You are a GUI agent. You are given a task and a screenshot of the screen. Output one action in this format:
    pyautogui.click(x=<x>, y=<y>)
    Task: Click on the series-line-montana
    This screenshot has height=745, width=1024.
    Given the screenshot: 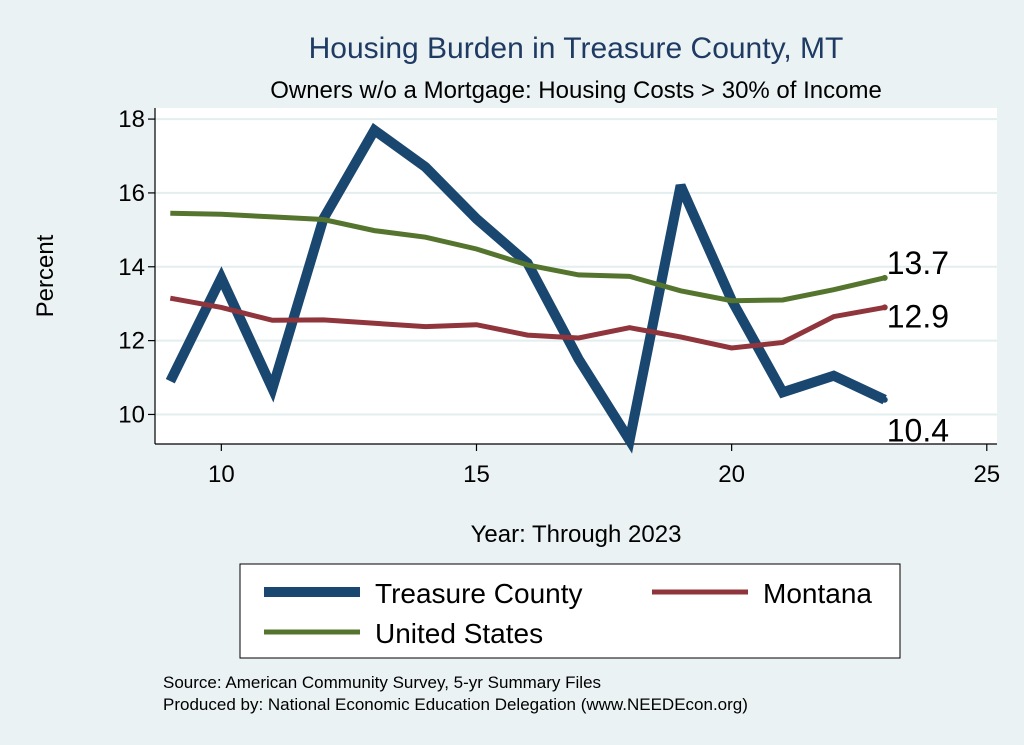 What is the action you would take?
    pyautogui.click(x=527, y=323)
    